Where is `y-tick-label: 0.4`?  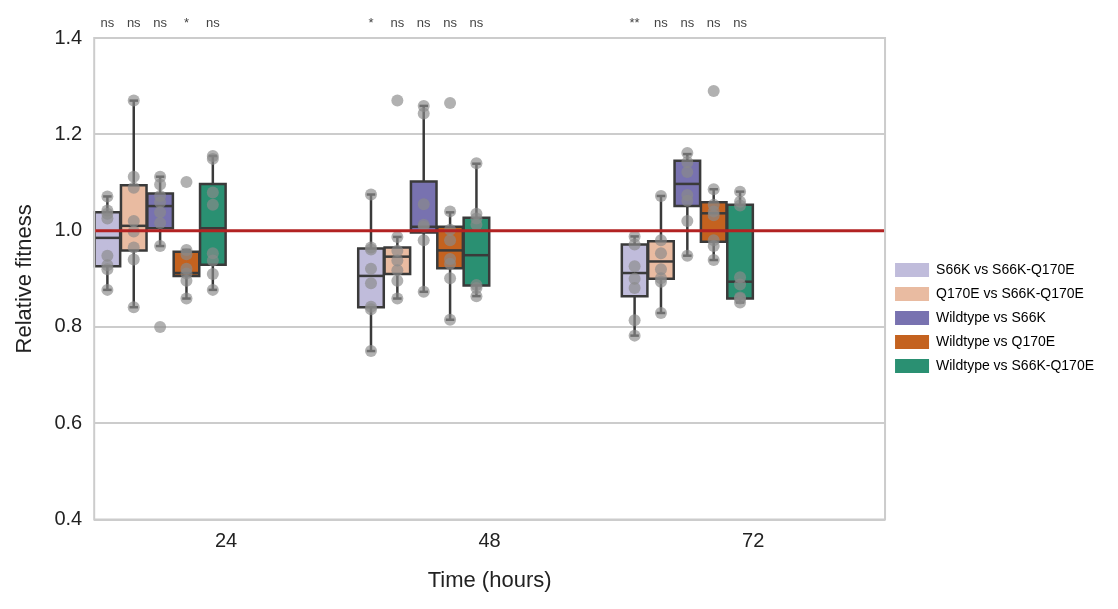 y-tick-label: 0.4 is located at coordinates (68, 518).